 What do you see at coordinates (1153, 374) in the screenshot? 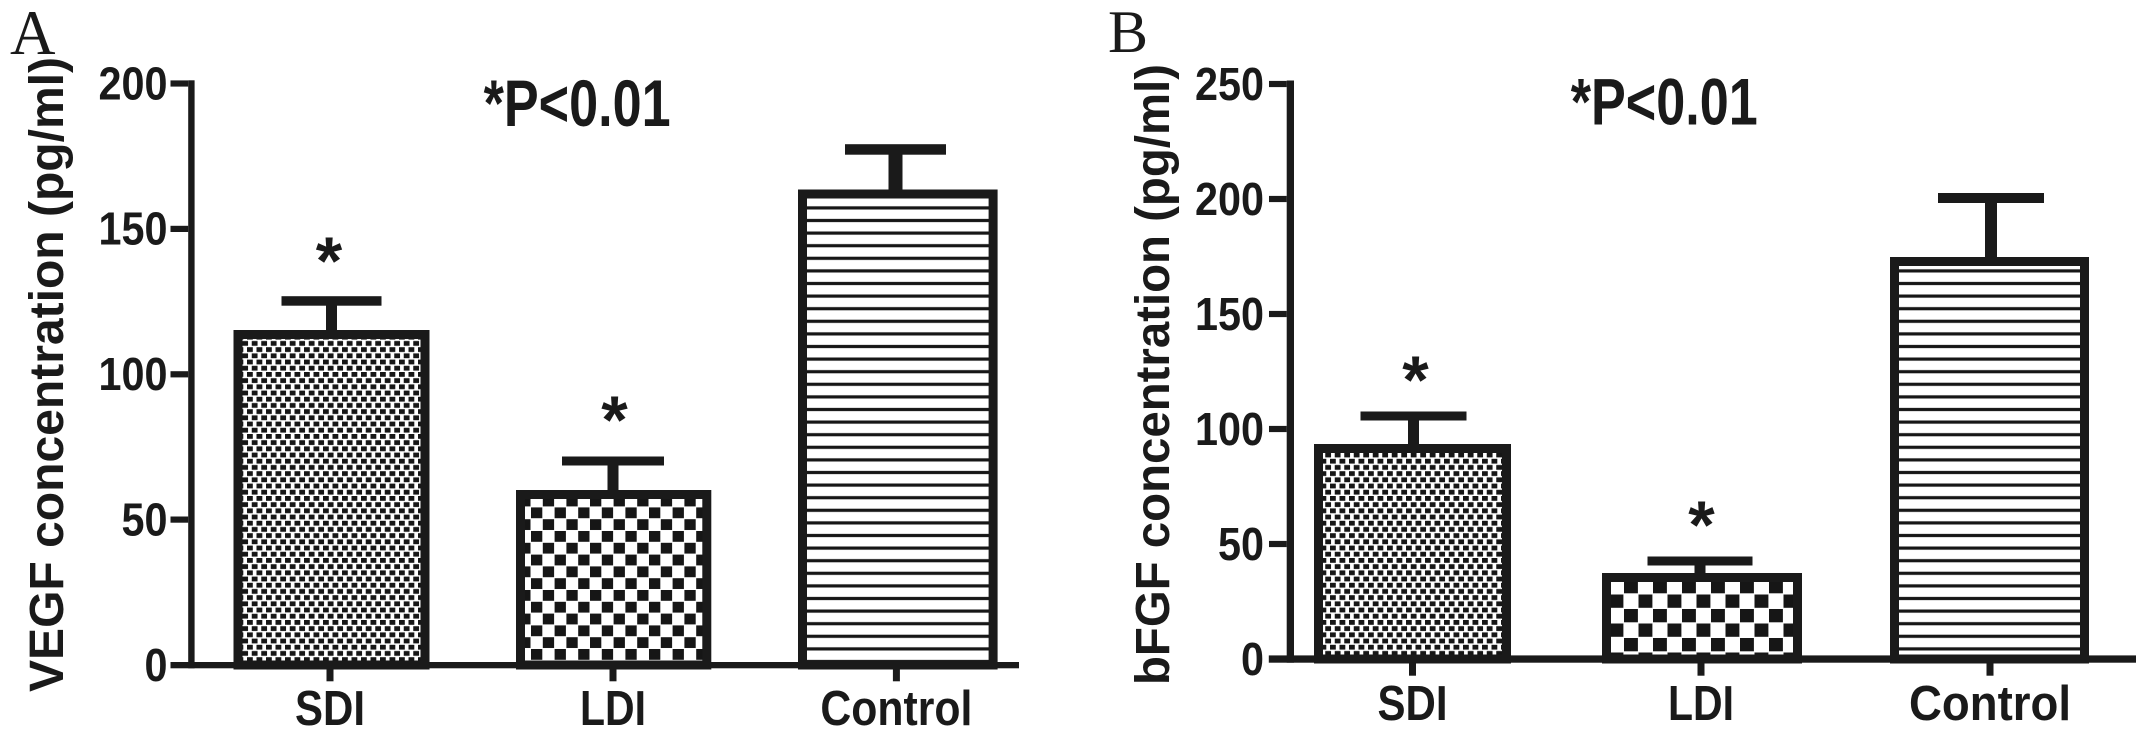
I see `svg-text: bFGF concentration (pg/ml)` at bounding box center [1153, 374].